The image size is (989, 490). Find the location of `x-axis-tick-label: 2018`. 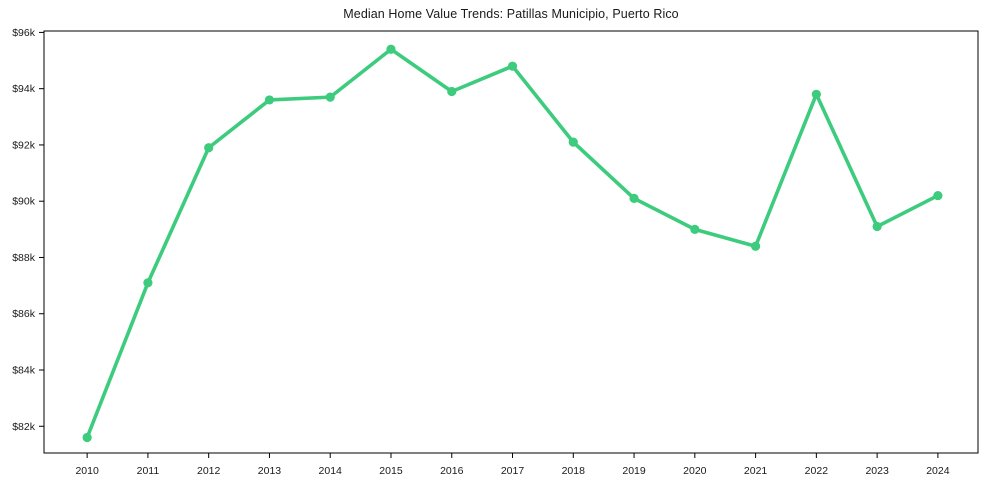

x-axis-tick-label: 2018 is located at coordinates (574, 471).